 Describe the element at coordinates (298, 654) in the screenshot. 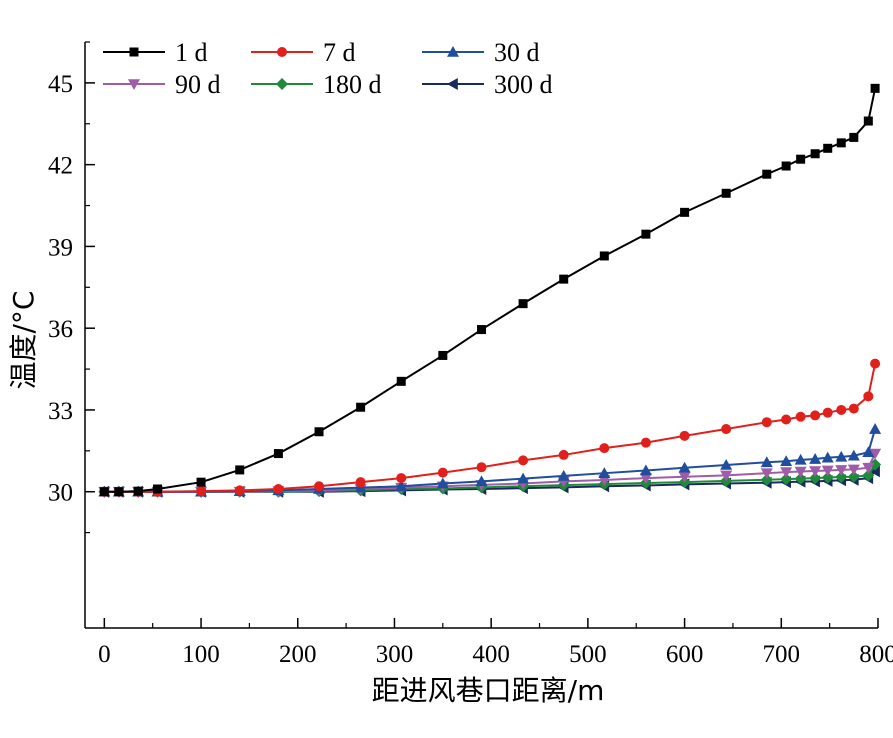

I see `x-tick-label: 200` at that location.